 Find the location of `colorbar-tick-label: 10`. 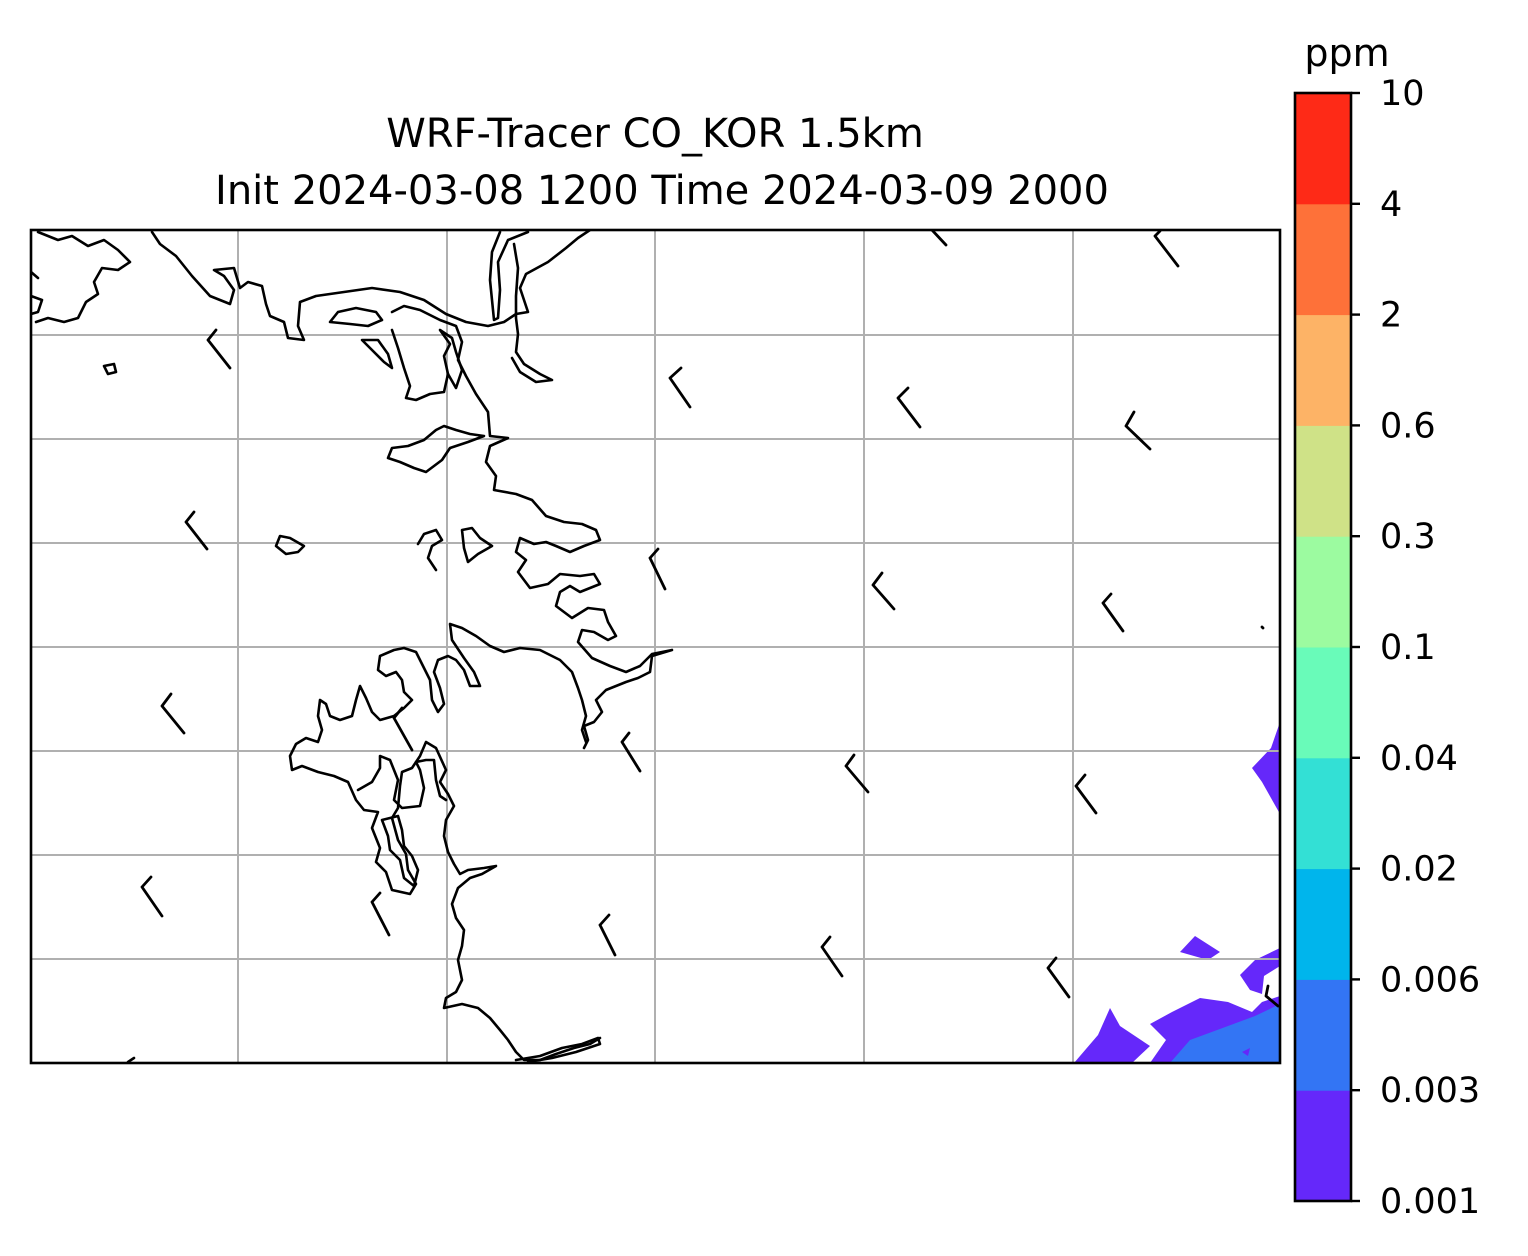

colorbar-tick-label: 10 is located at coordinates (1402, 94).